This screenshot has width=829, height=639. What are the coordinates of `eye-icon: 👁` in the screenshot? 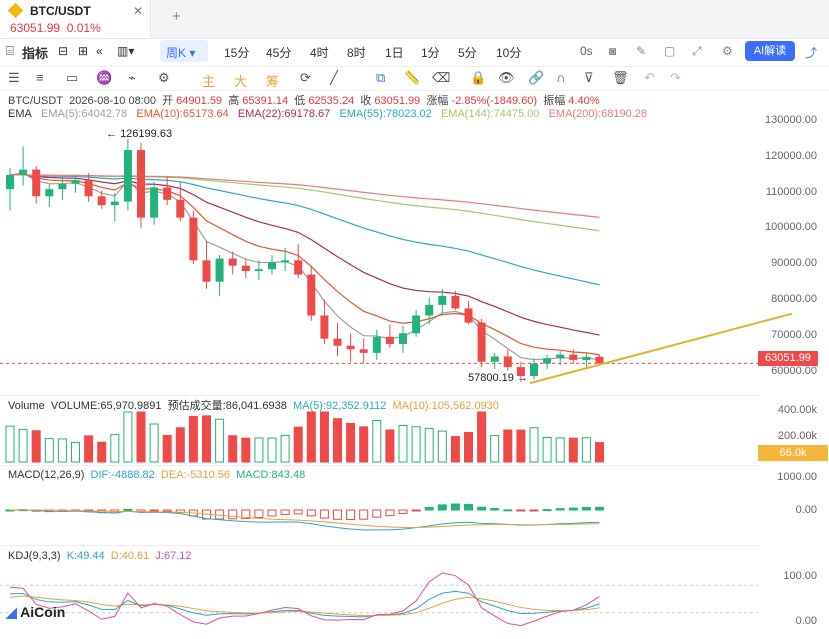 It's located at (506, 77).